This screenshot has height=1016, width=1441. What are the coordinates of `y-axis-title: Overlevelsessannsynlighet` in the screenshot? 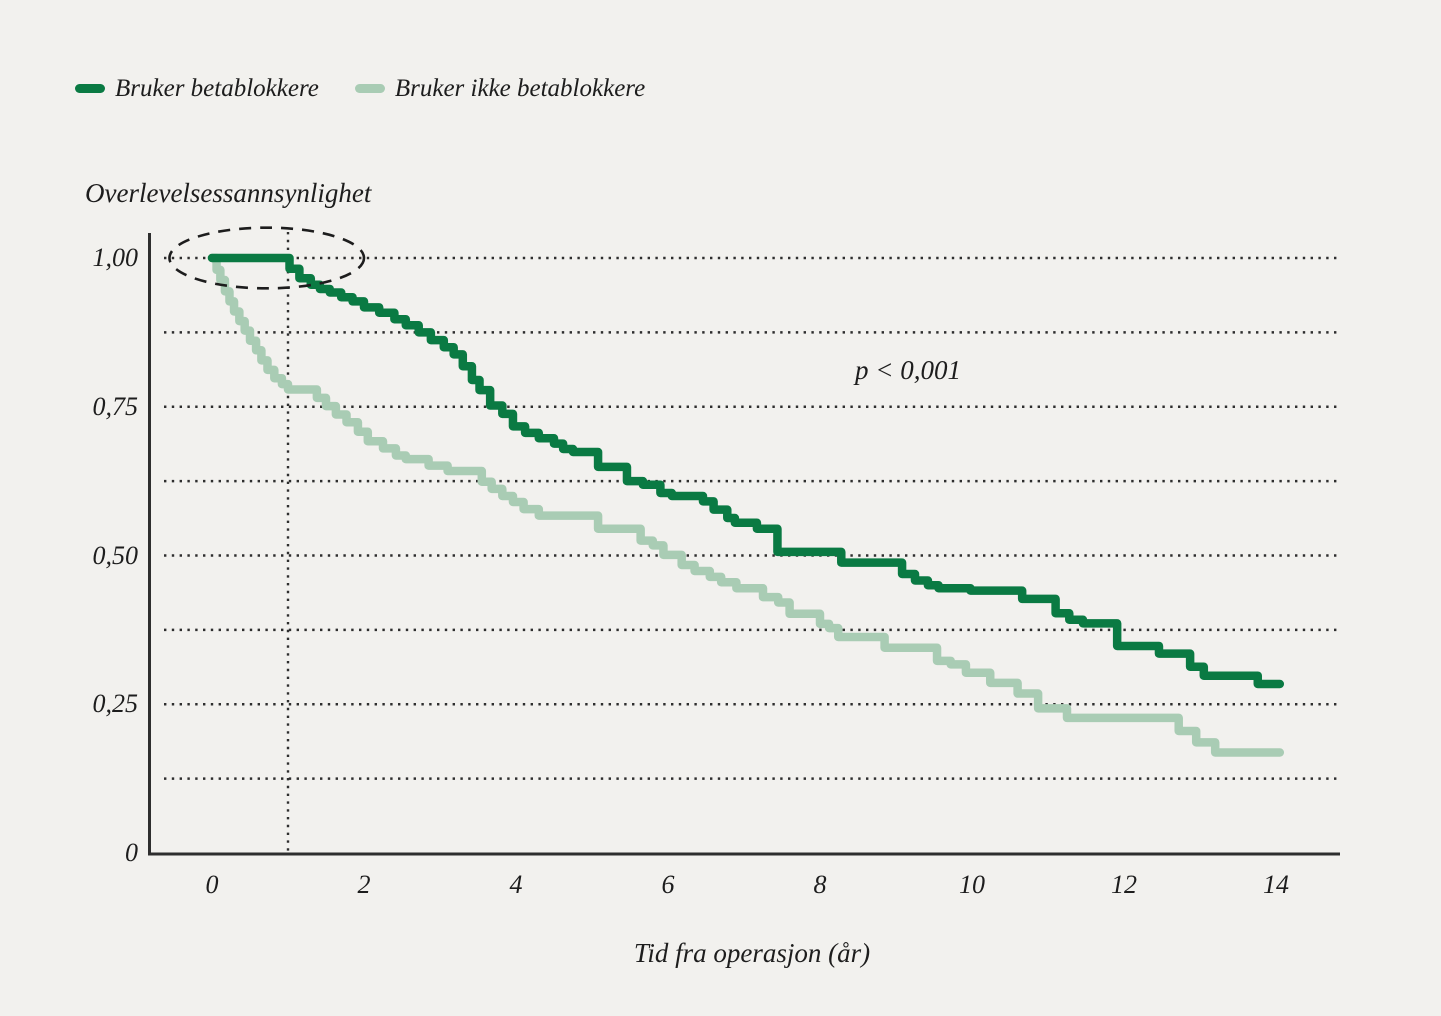 It's located at (228, 193).